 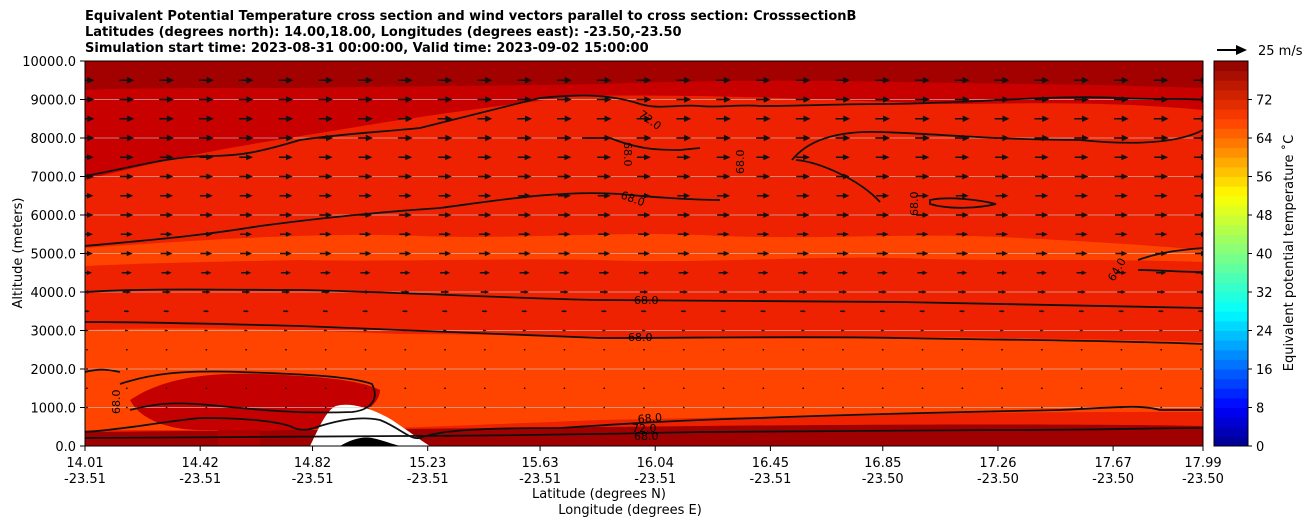 What do you see at coordinates (627, 154) in the screenshot?
I see `contour-label-68-box-a: 68.0` at bounding box center [627, 154].